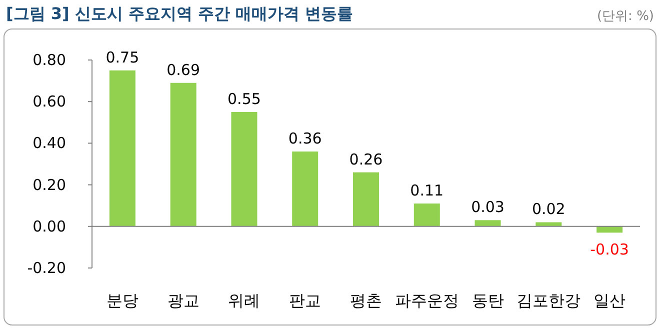 This screenshot has width=660, height=328. I want to click on y-tick-label: 0.20, so click(49, 185).